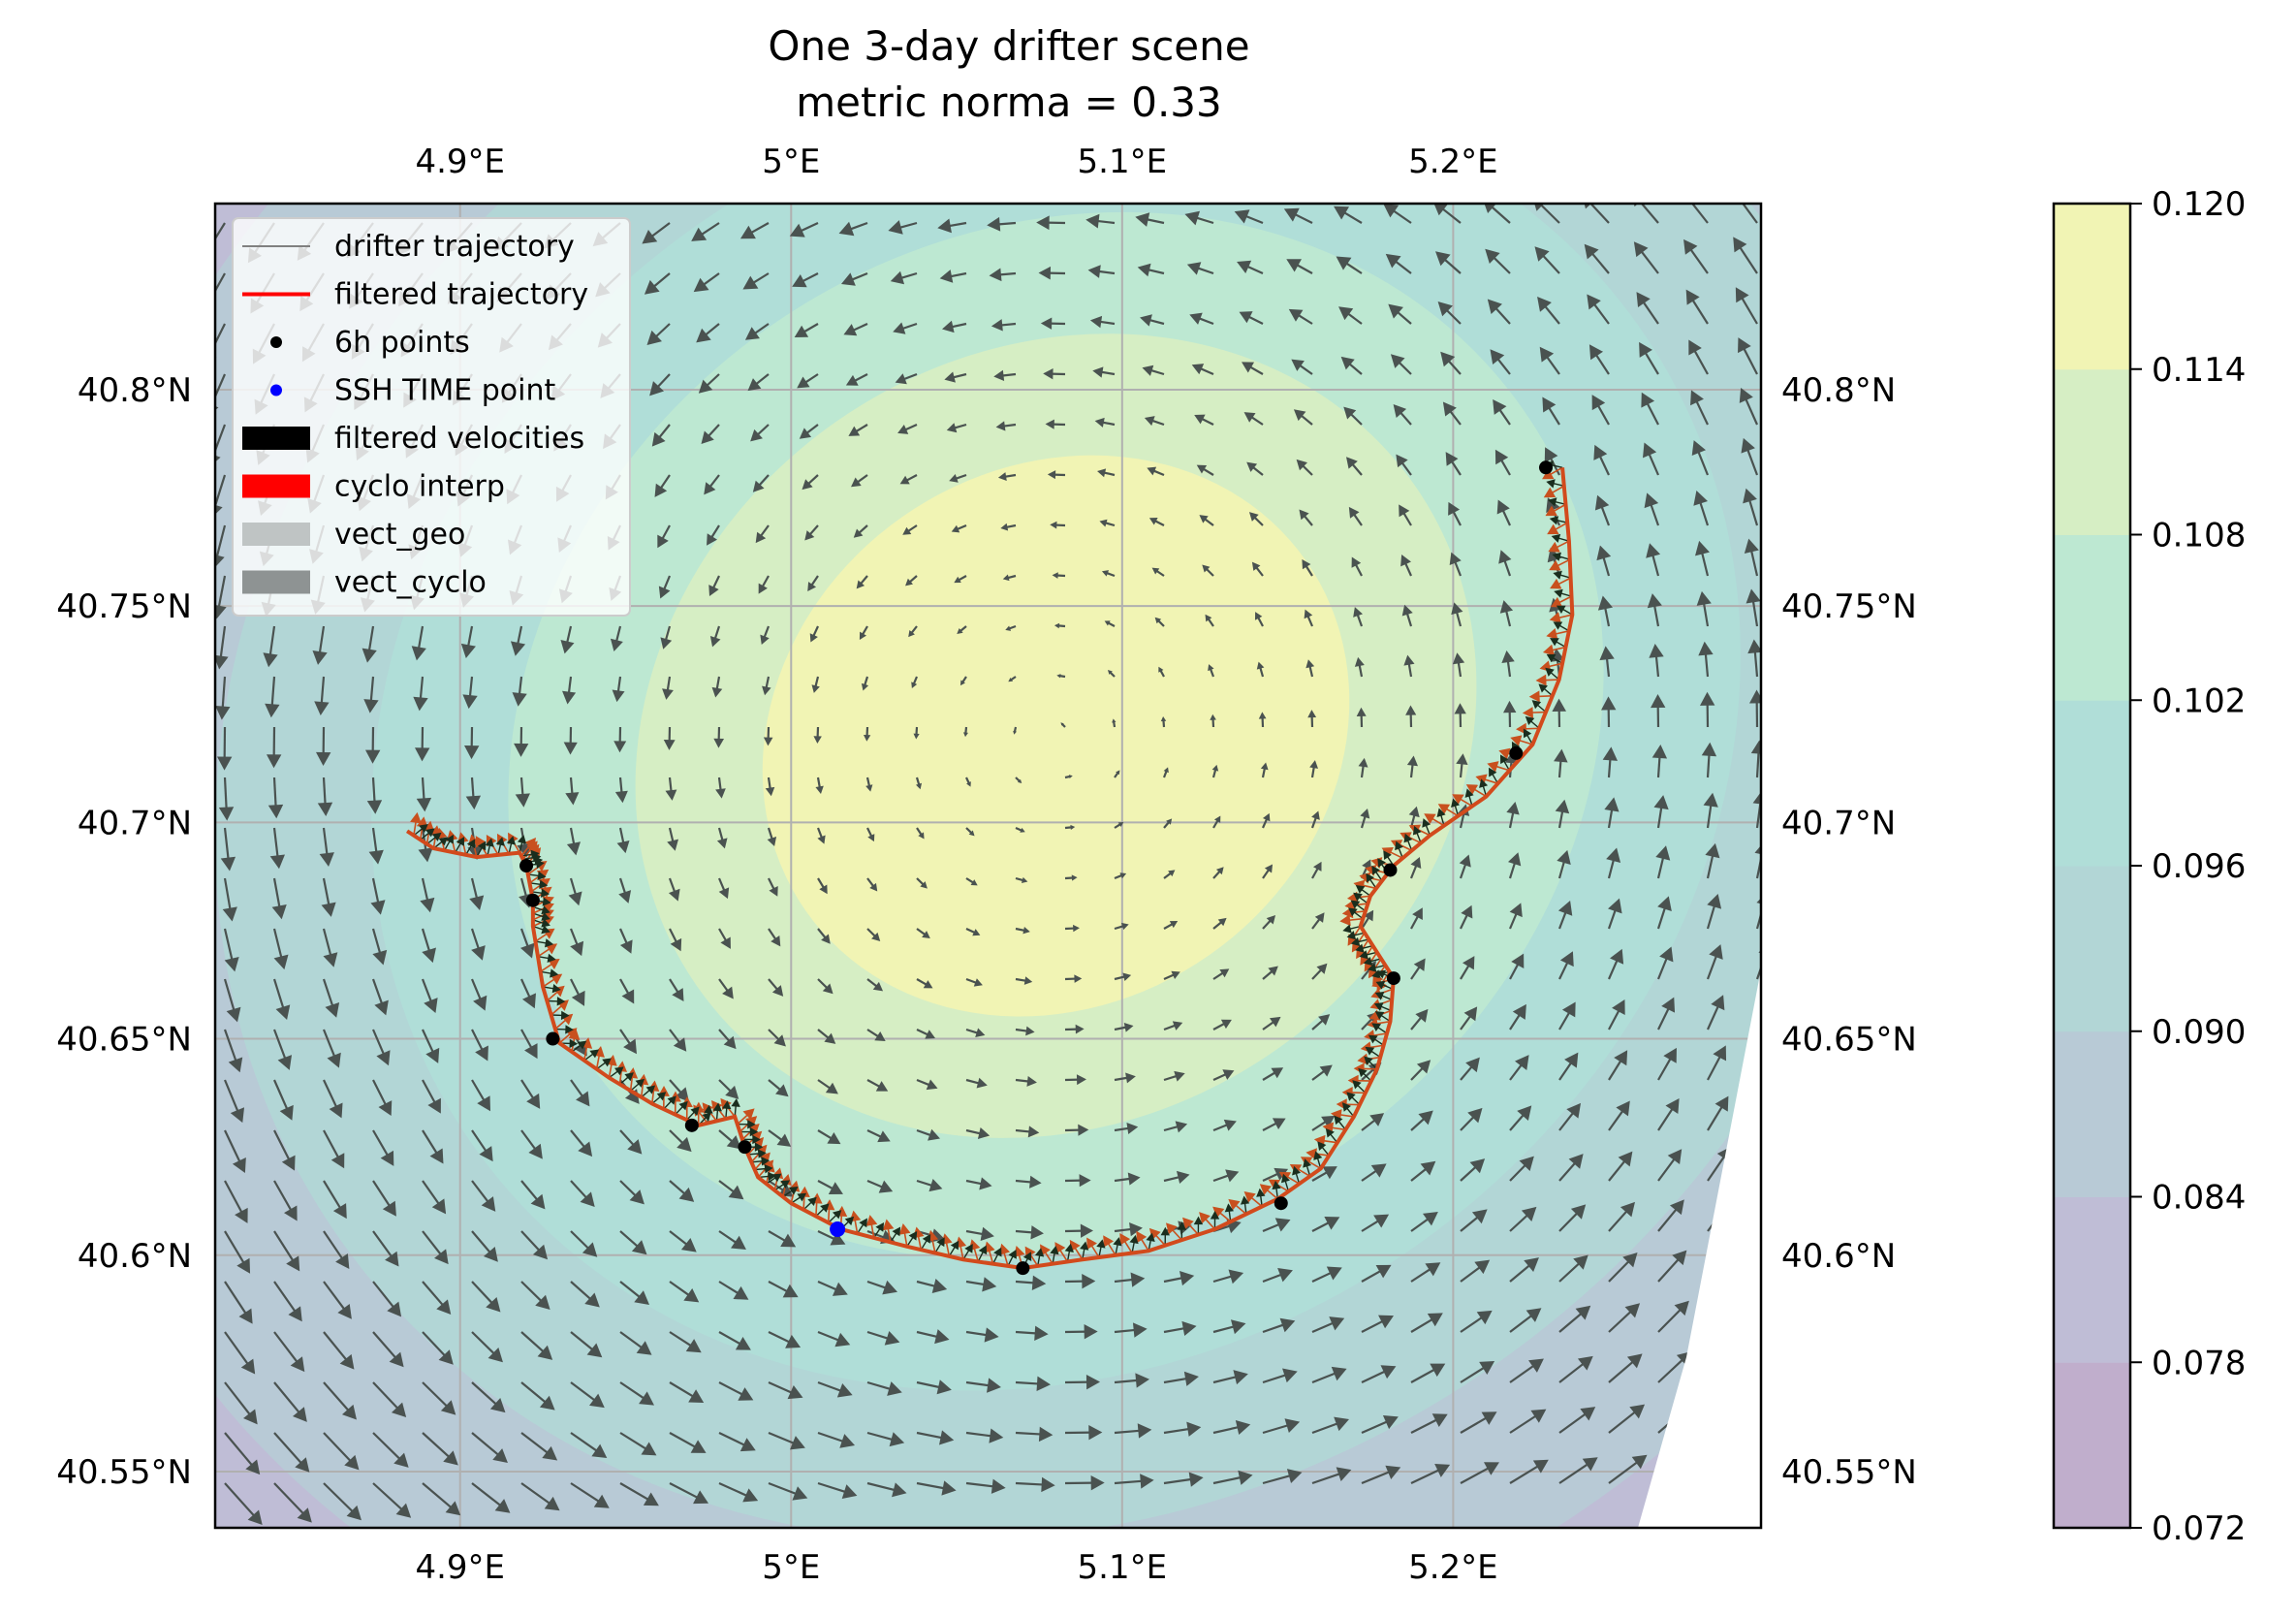 The width and height of the screenshot is (2296, 1617). I want to click on legend-label: 6h points, so click(402, 343).